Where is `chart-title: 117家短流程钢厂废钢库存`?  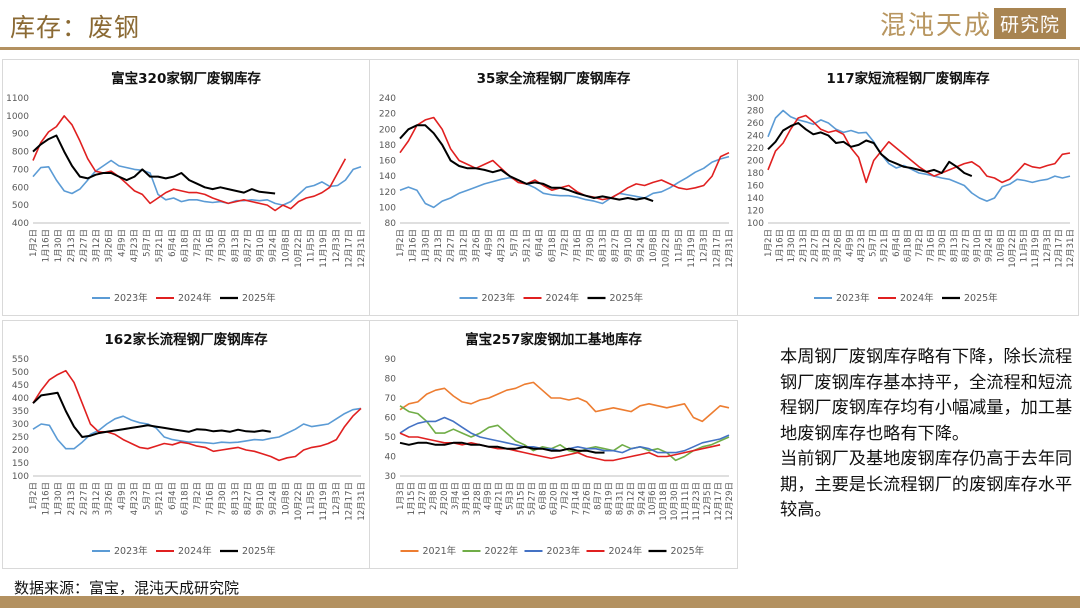 chart-title: 117家短流程钢厂废钢库存 is located at coordinates (908, 78).